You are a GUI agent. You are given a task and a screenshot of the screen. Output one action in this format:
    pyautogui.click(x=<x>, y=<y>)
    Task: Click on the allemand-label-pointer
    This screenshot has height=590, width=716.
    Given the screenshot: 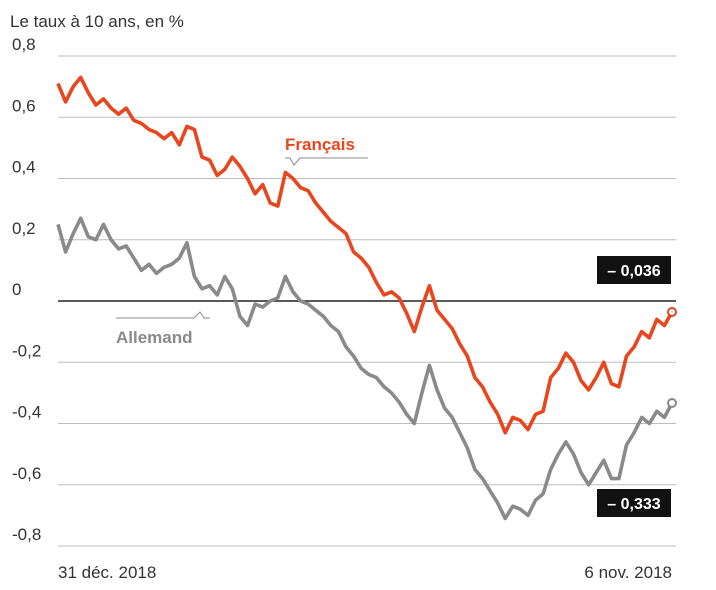 What is the action you would take?
    pyautogui.click(x=163, y=315)
    